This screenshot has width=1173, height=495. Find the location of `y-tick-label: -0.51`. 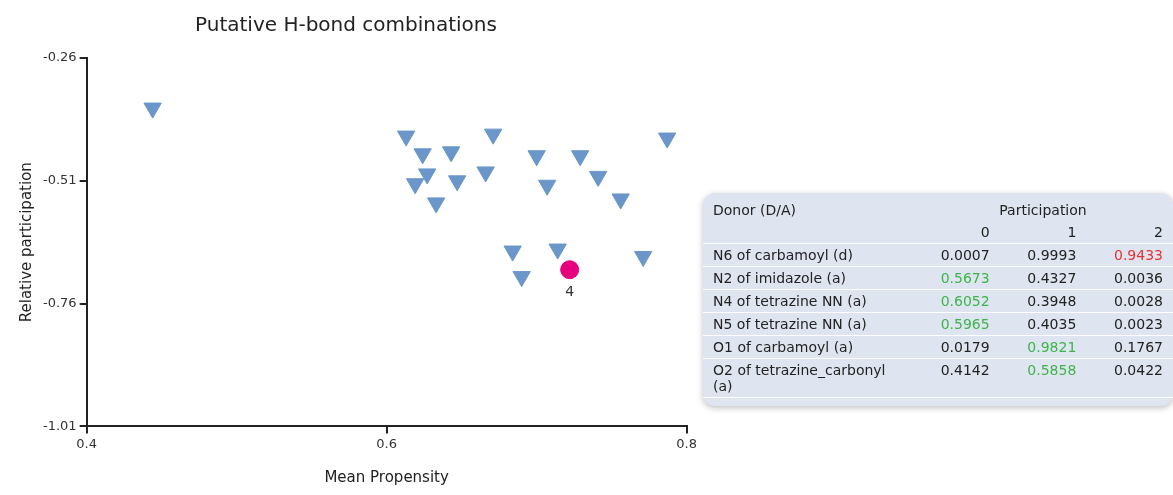

y-tick-label: -0.51 is located at coordinates (60, 180).